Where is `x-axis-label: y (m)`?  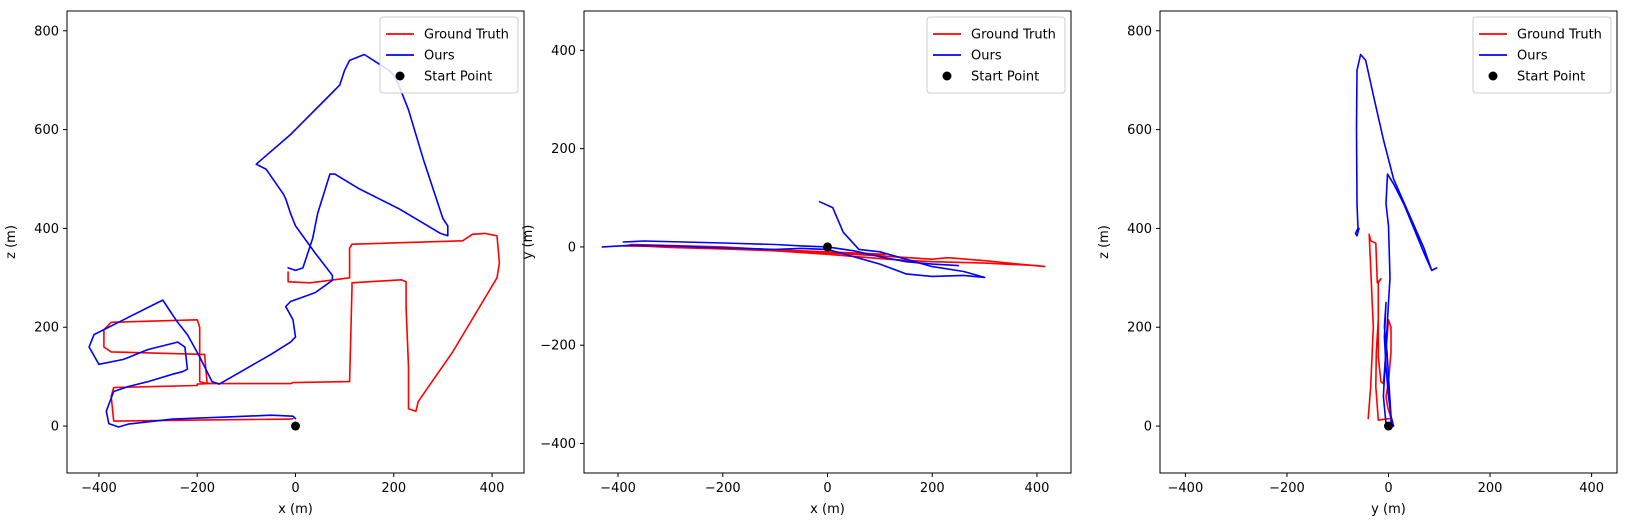
x-axis-label: y (m) is located at coordinates (1388, 509).